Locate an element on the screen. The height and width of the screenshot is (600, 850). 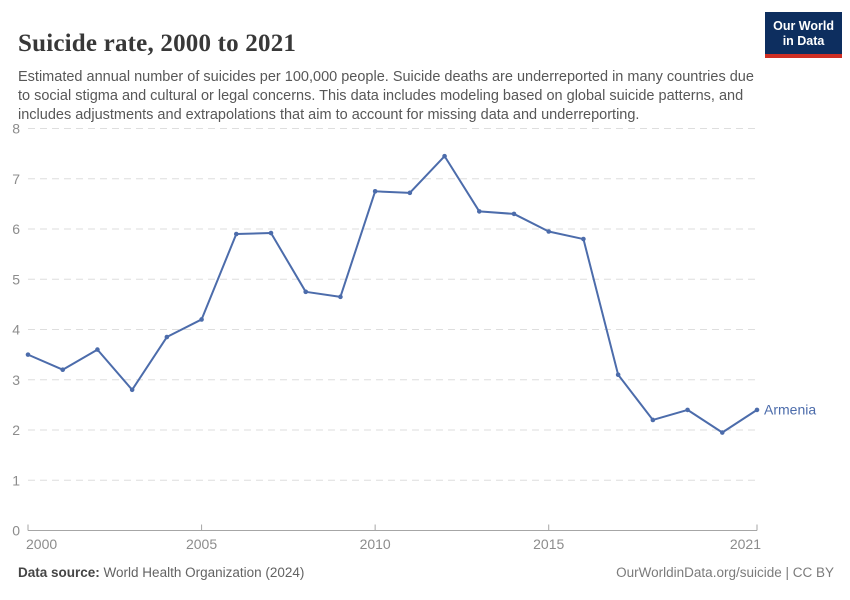
y-tick-label: 7 is located at coordinates (16, 179).